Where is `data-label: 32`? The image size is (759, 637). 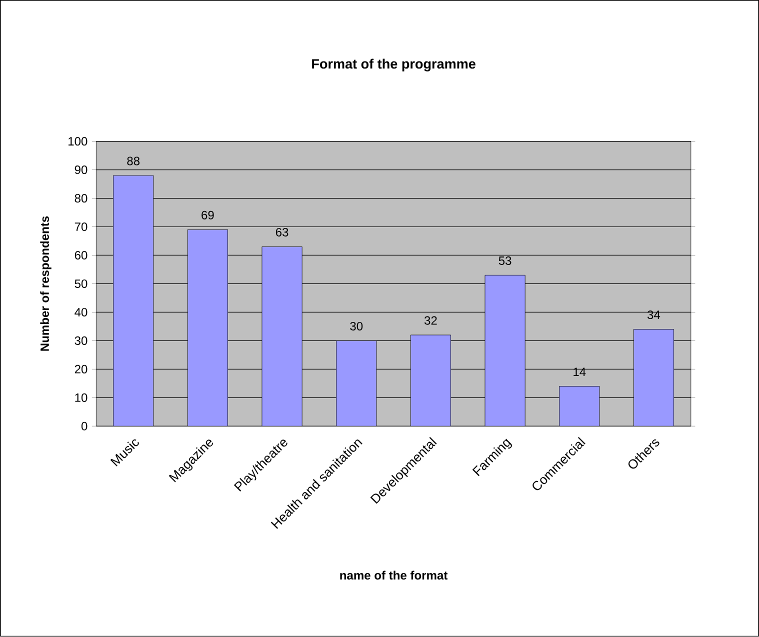
data-label: 32 is located at coordinates (430, 320).